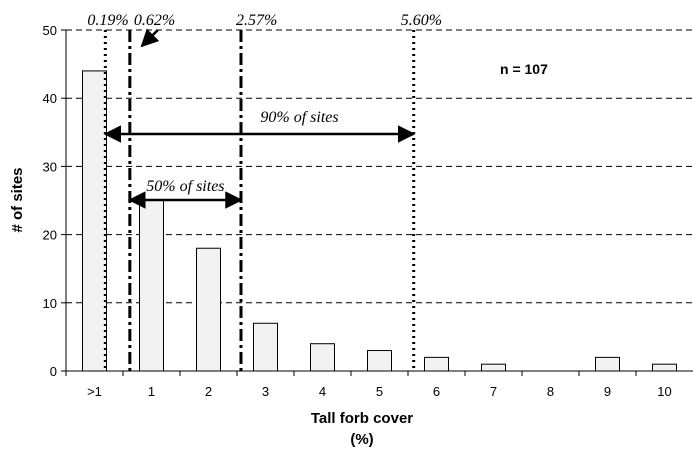  What do you see at coordinates (50, 235) in the screenshot?
I see `y-tick-label: 20` at bounding box center [50, 235].